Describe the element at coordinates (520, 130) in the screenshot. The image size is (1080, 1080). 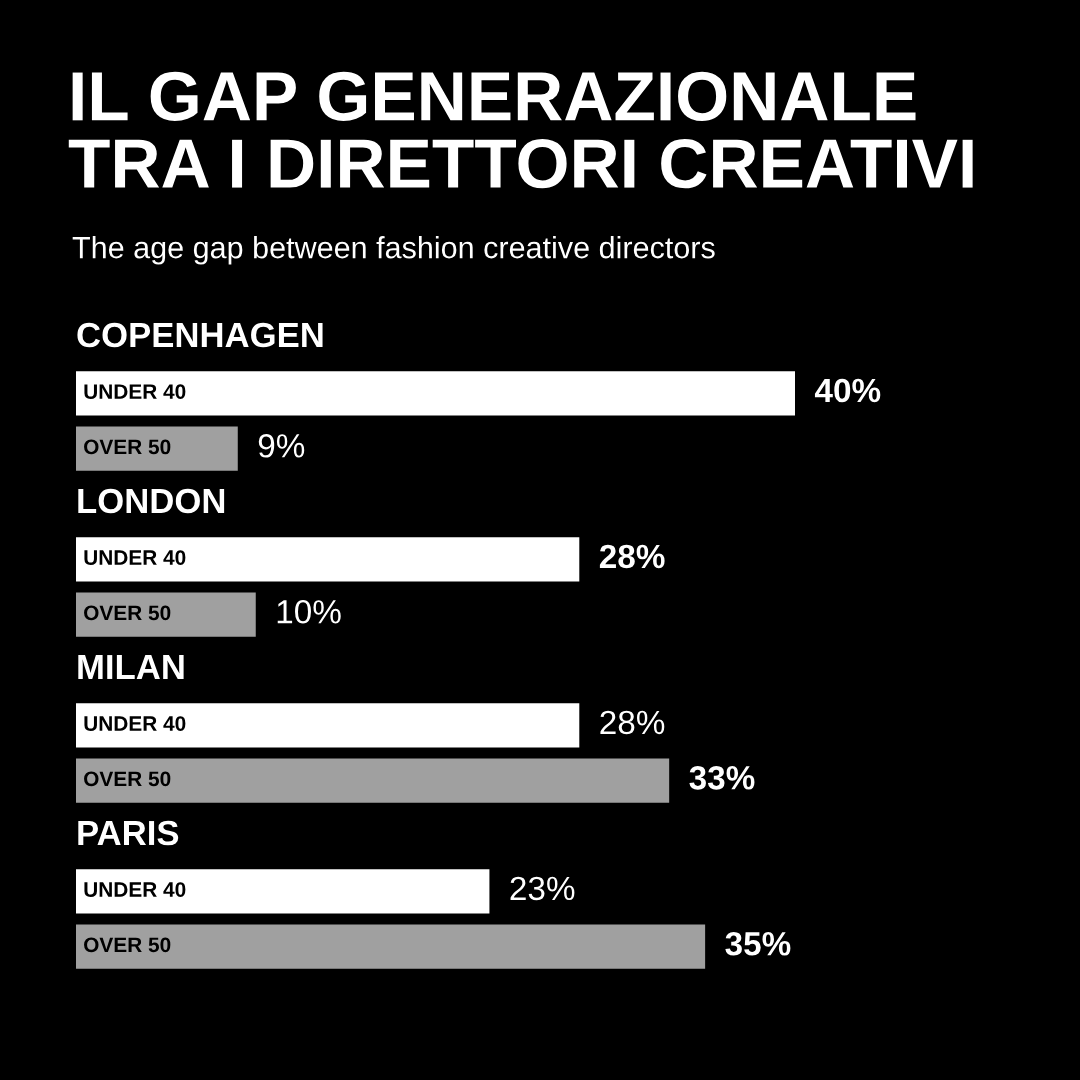
I see `chart-title: IL GAP GENERAZIONALE TRA I DIRETTORI CREATIVI` at that location.